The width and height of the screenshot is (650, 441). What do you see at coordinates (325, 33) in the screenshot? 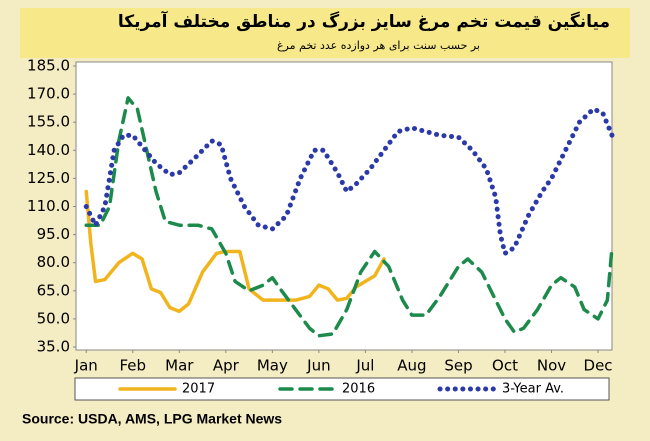
I see `title-band` at bounding box center [325, 33].